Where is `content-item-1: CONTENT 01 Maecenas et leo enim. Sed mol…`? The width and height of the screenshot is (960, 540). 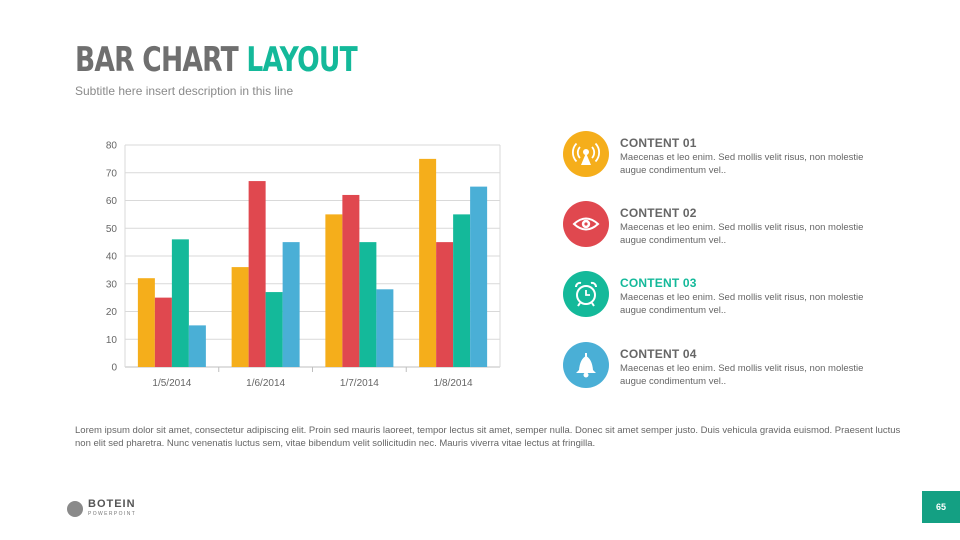 content-item-1: CONTENT 01 Maecenas et leo enim. Sed mol… is located at coordinates (723, 161).